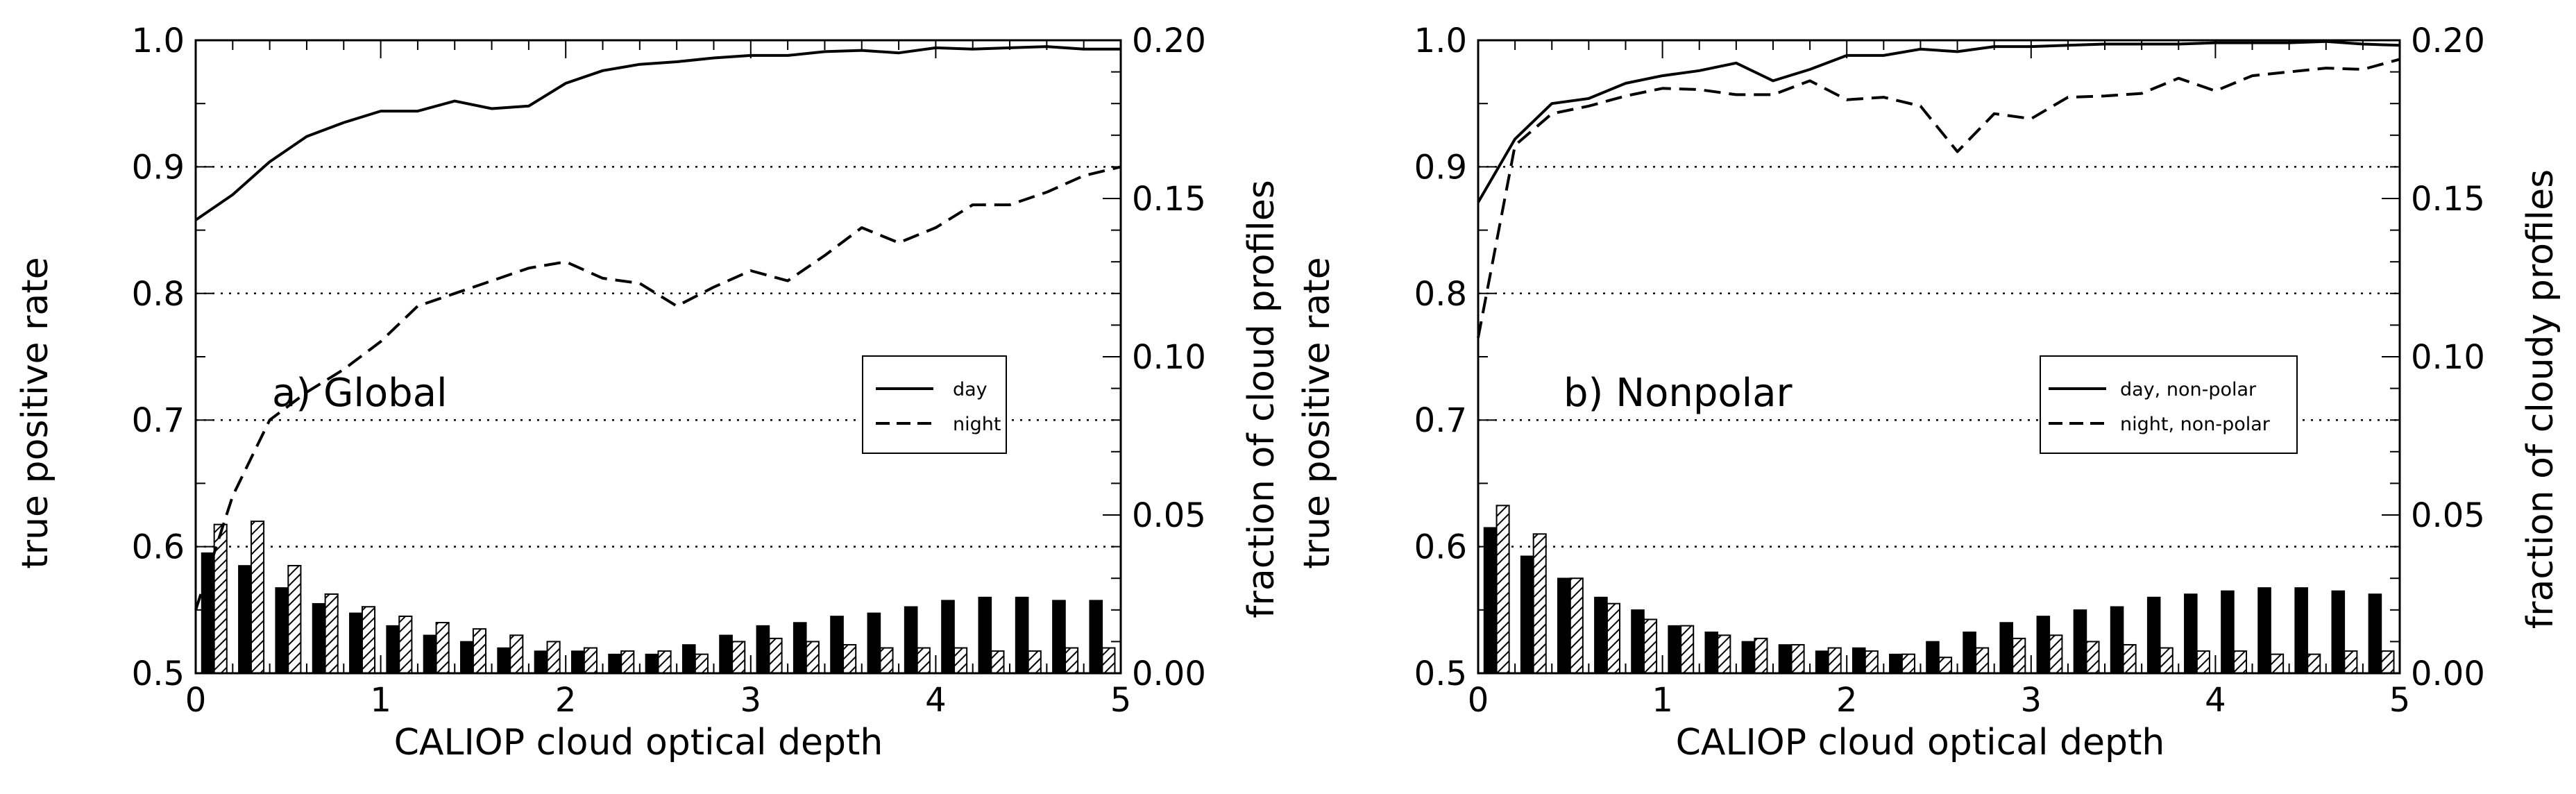 This screenshot has height=794, width=2576. Describe the element at coordinates (970, 390) in the screenshot. I see `legend-day-label: day` at that location.